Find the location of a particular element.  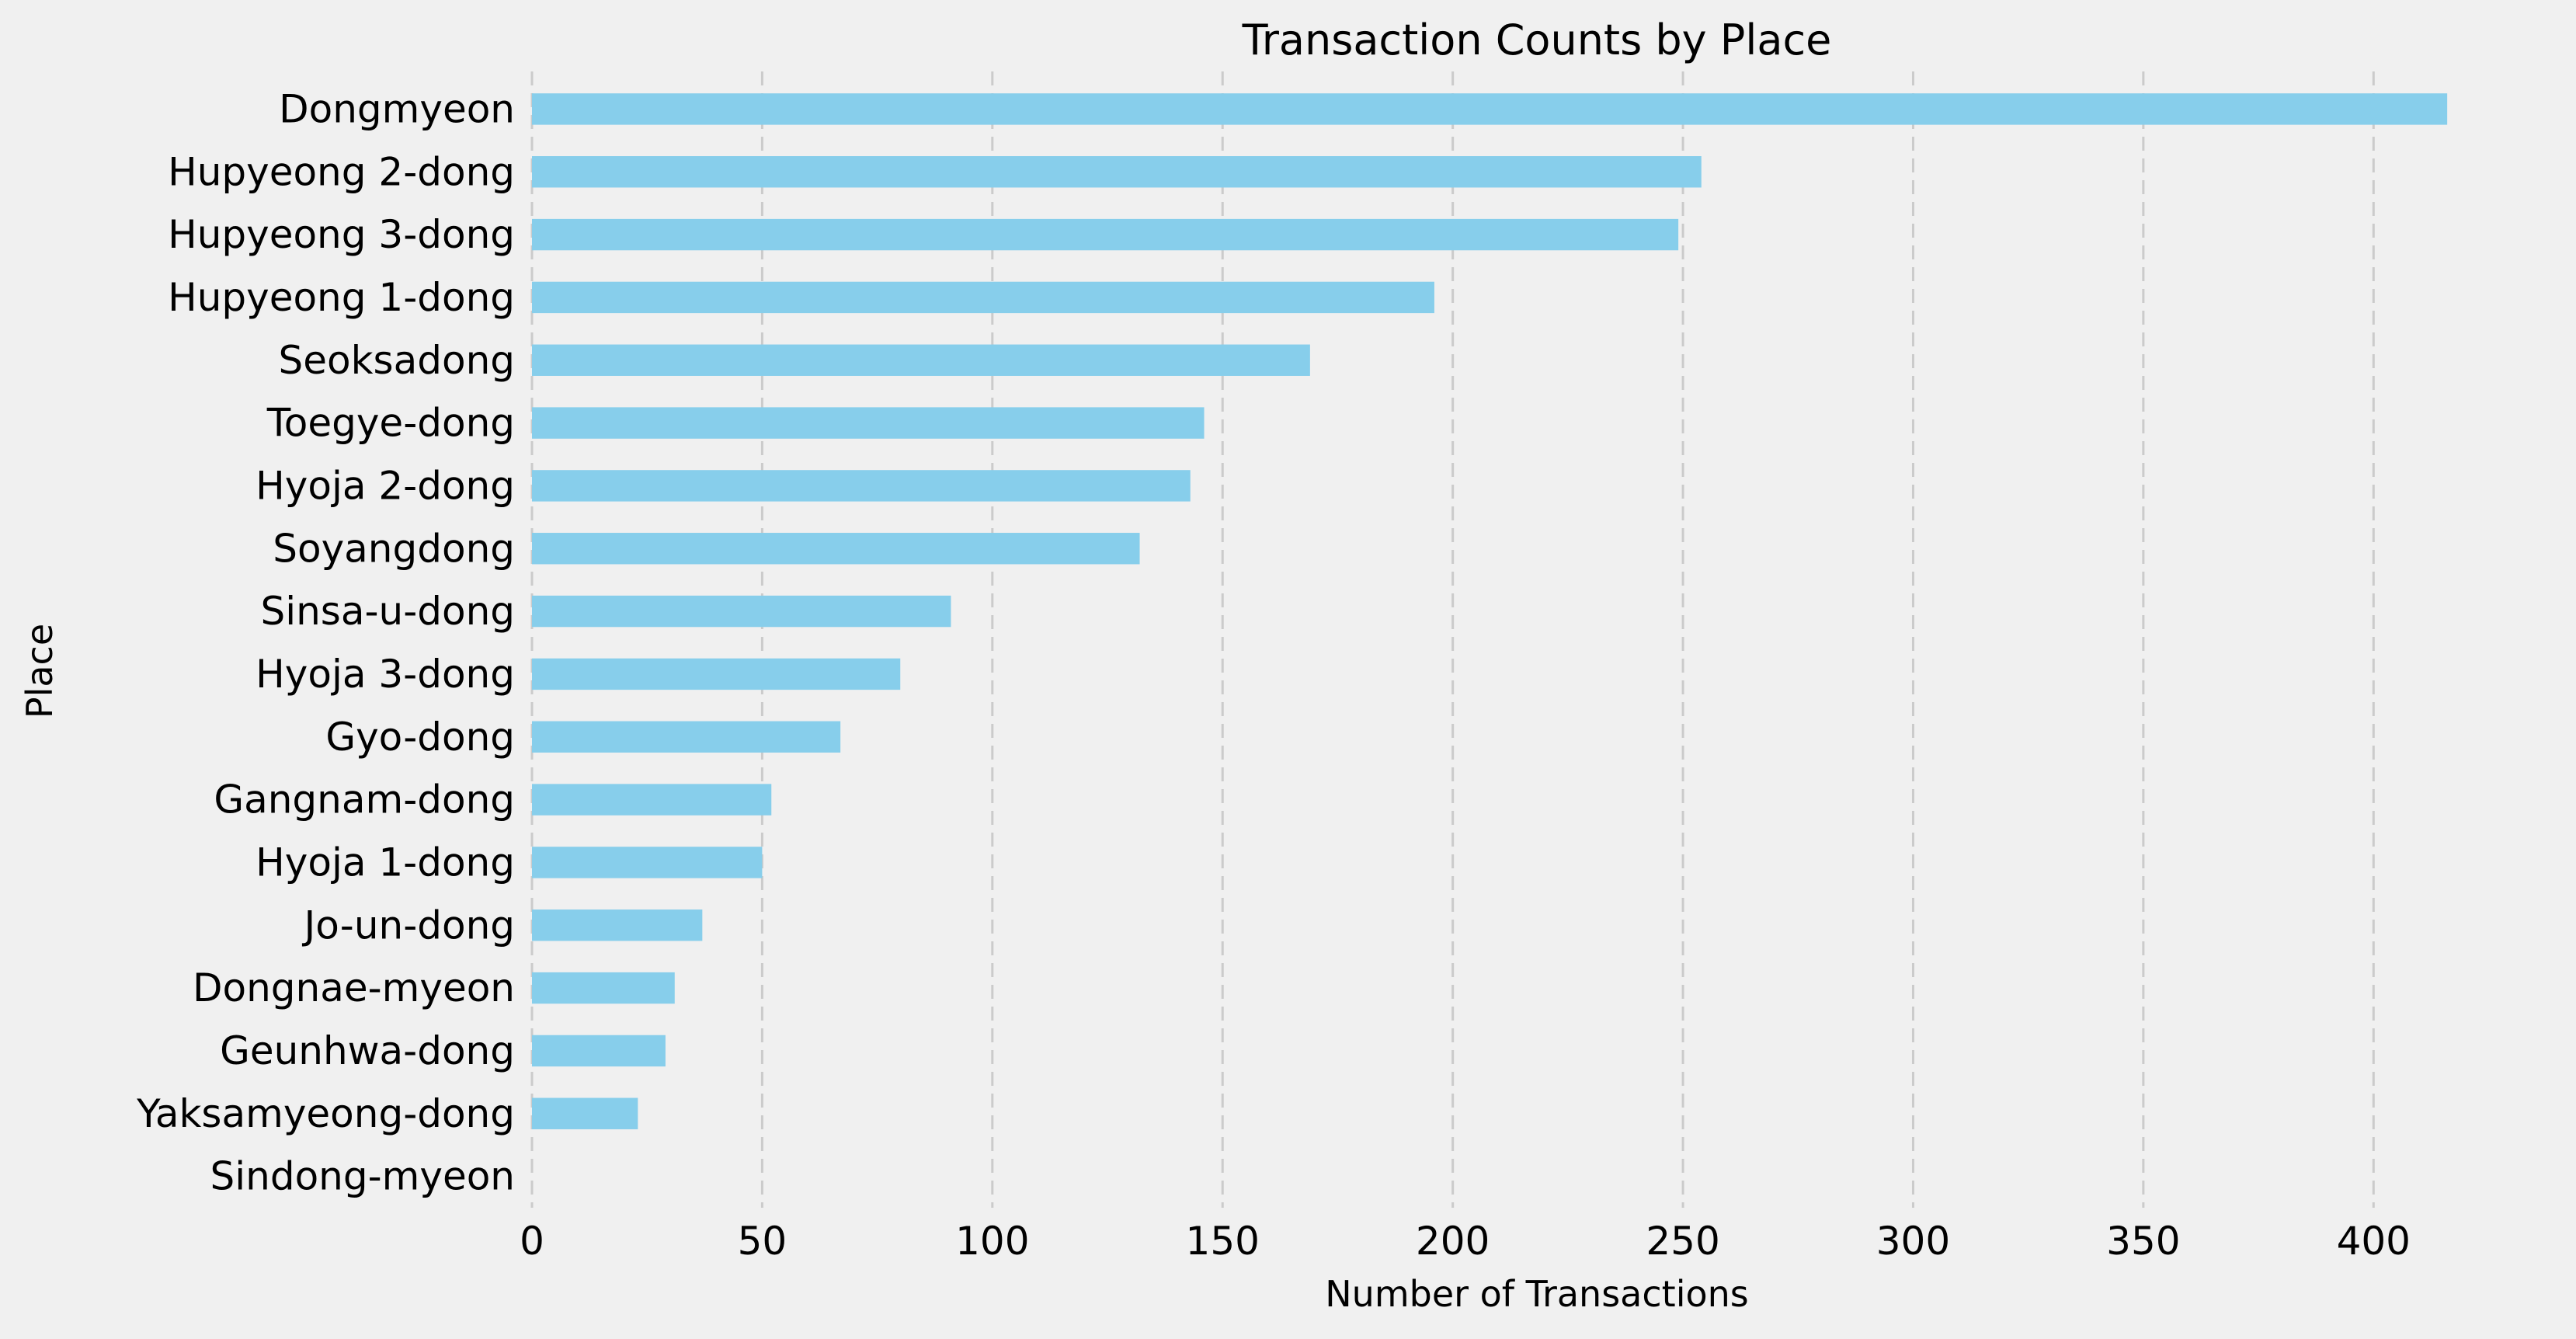

x-tick-label: 0 is located at coordinates (532, 1241).